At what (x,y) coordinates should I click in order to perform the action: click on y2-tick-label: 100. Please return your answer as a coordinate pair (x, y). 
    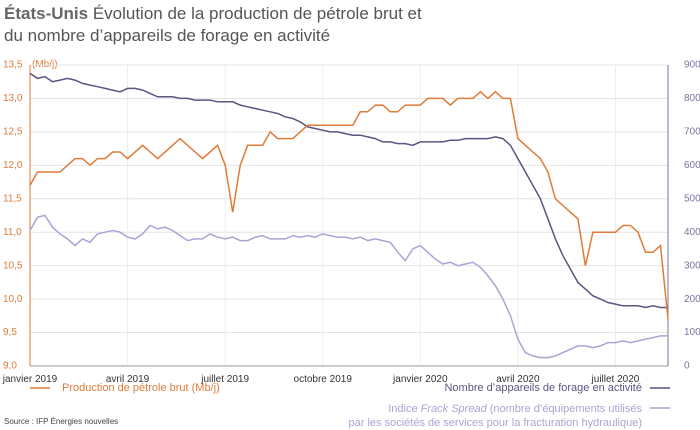
    Looking at the image, I should click on (692, 332).